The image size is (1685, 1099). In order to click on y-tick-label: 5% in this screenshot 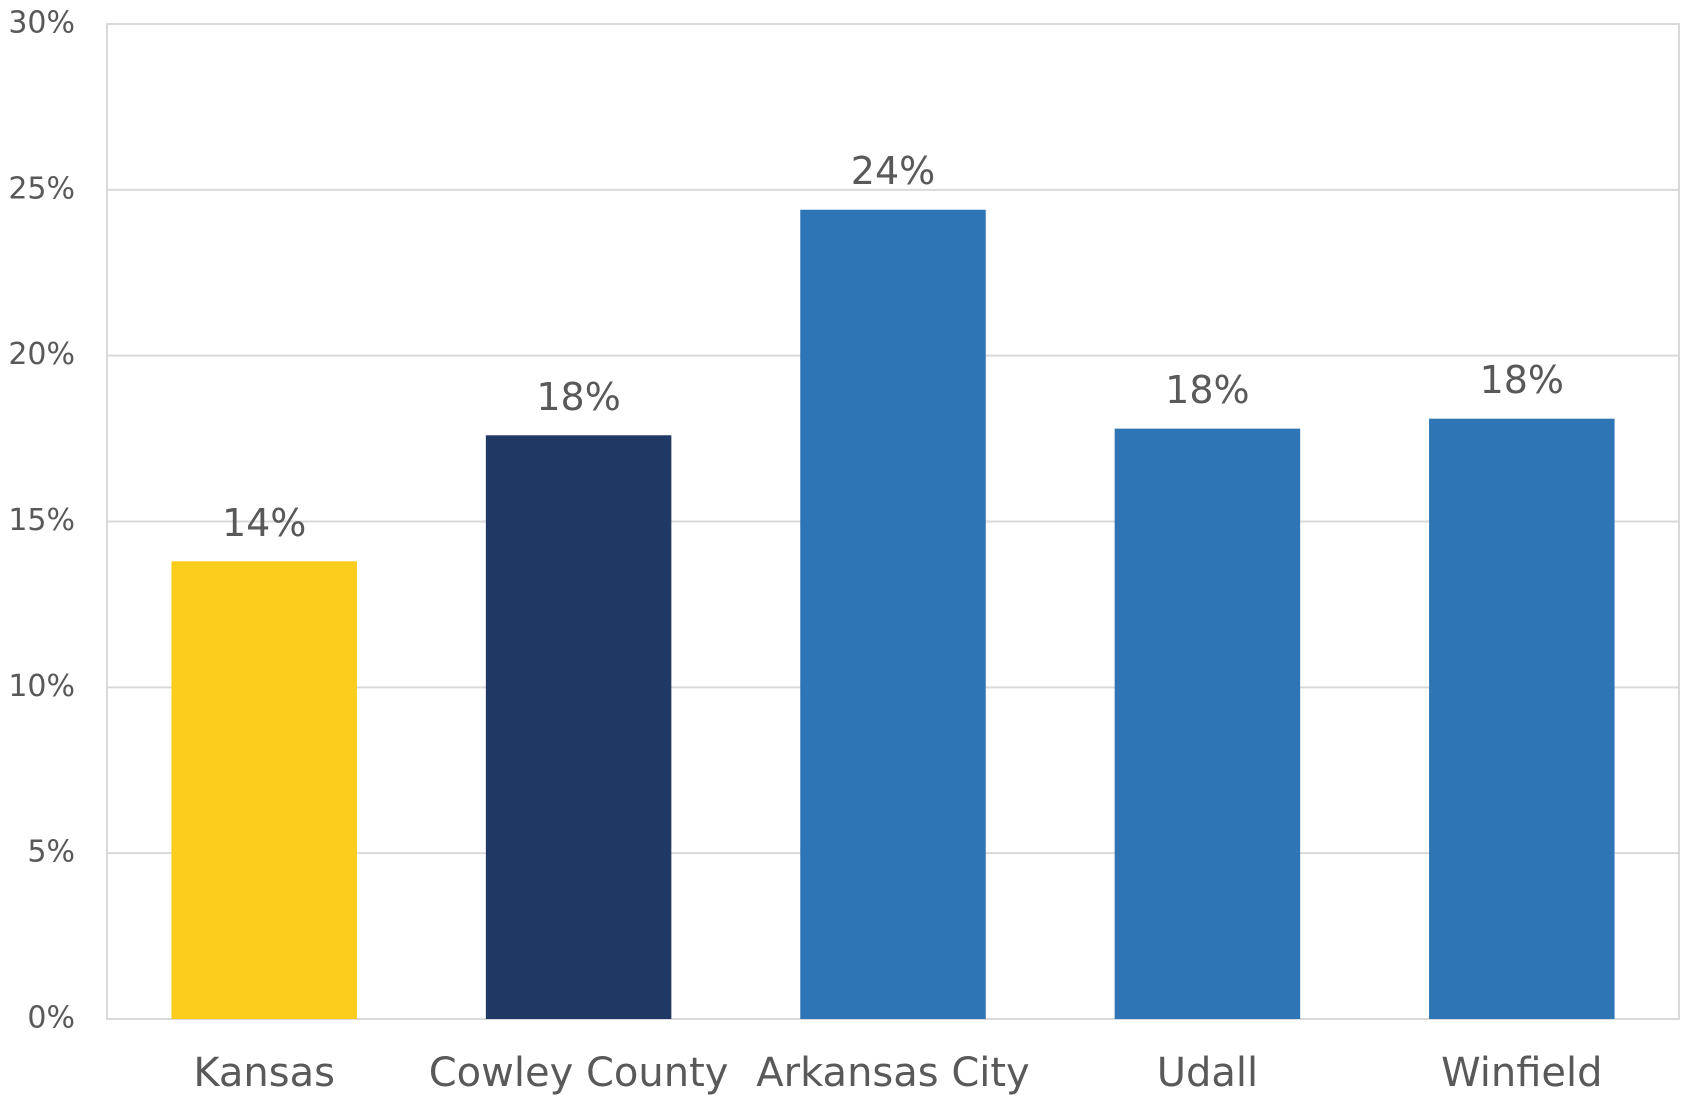, I will do `click(51, 852)`.